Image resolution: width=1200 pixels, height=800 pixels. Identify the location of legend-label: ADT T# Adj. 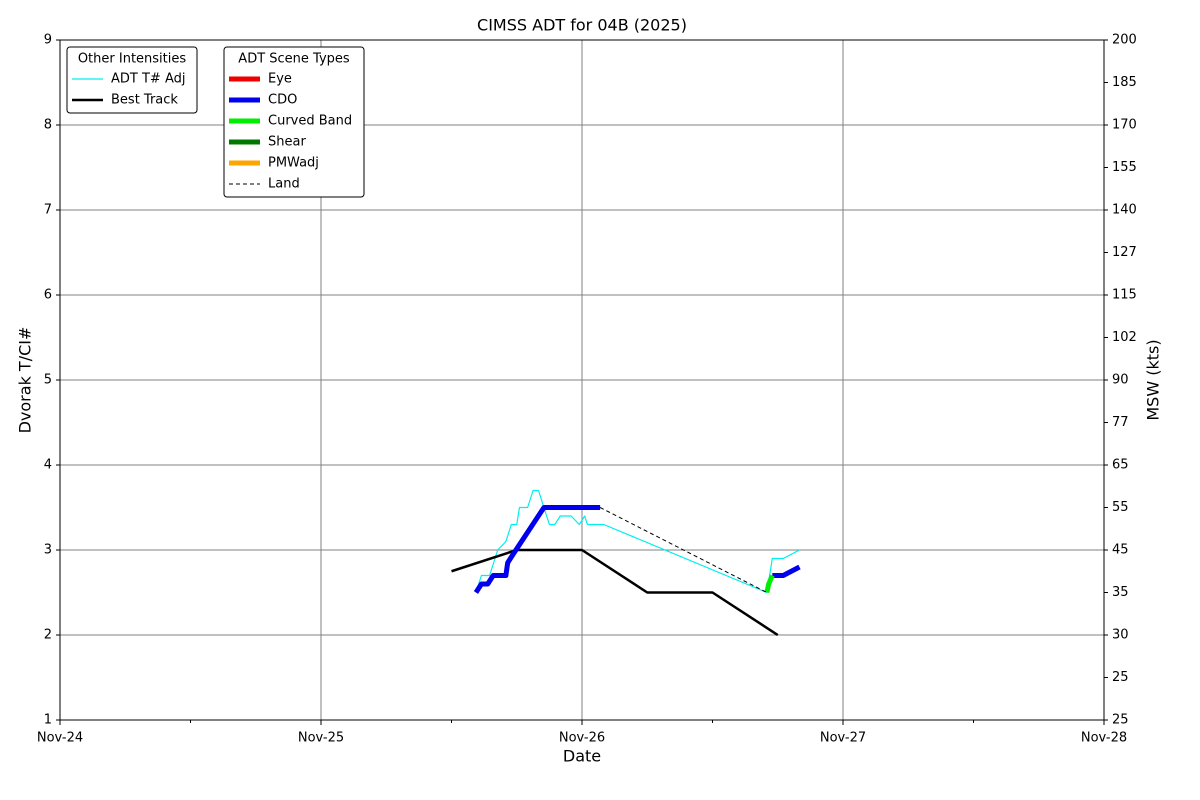
(148, 79).